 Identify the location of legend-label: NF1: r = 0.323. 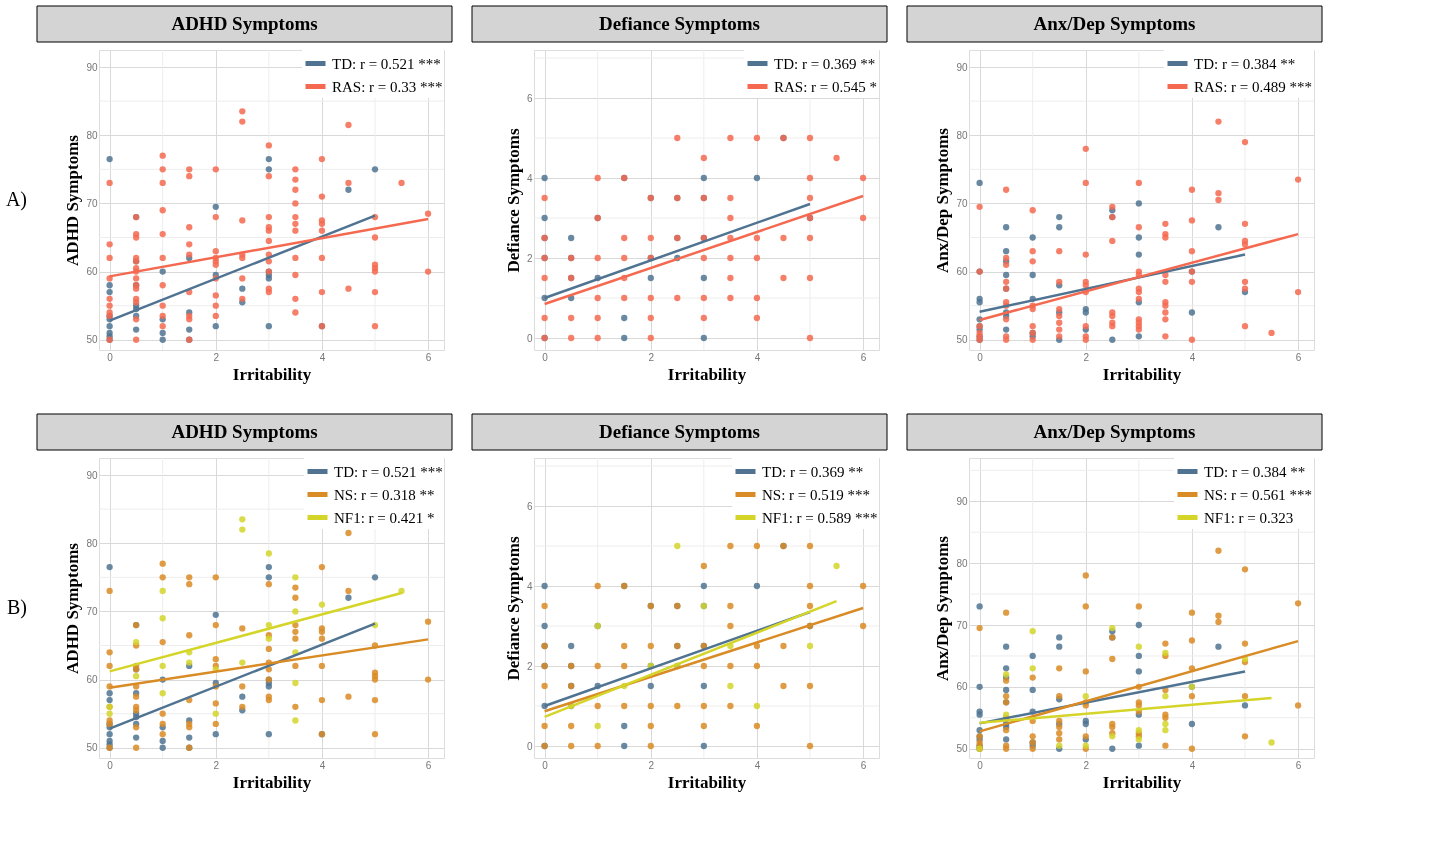
(1249, 517).